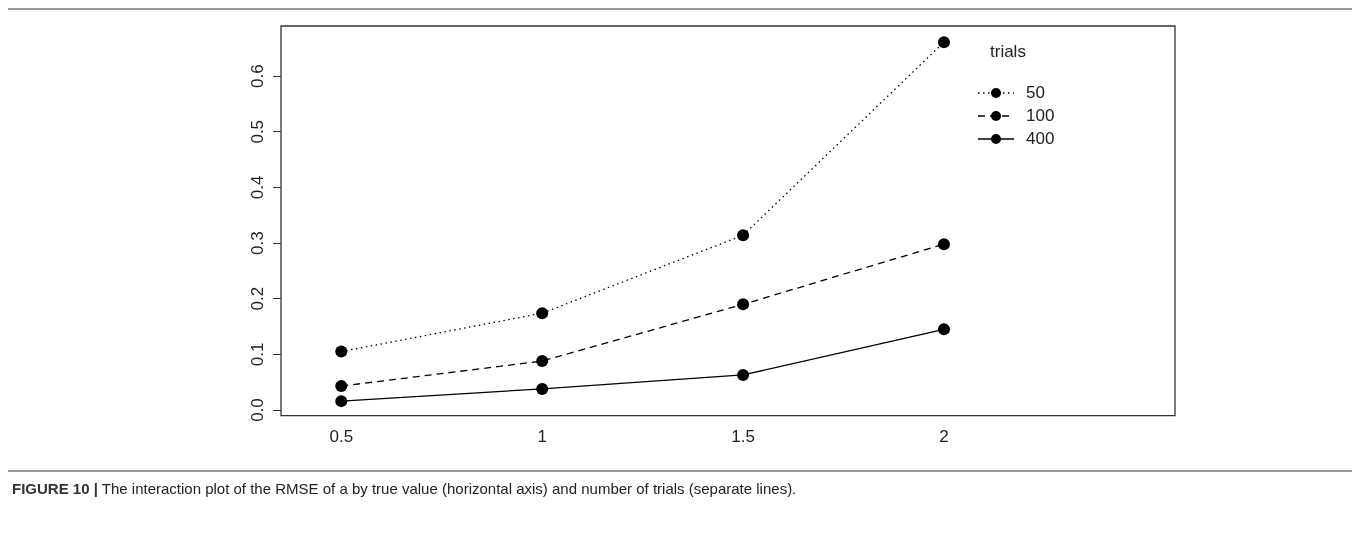 This screenshot has height=542, width=1360. I want to click on x-tick-label: 1, so click(542, 437).